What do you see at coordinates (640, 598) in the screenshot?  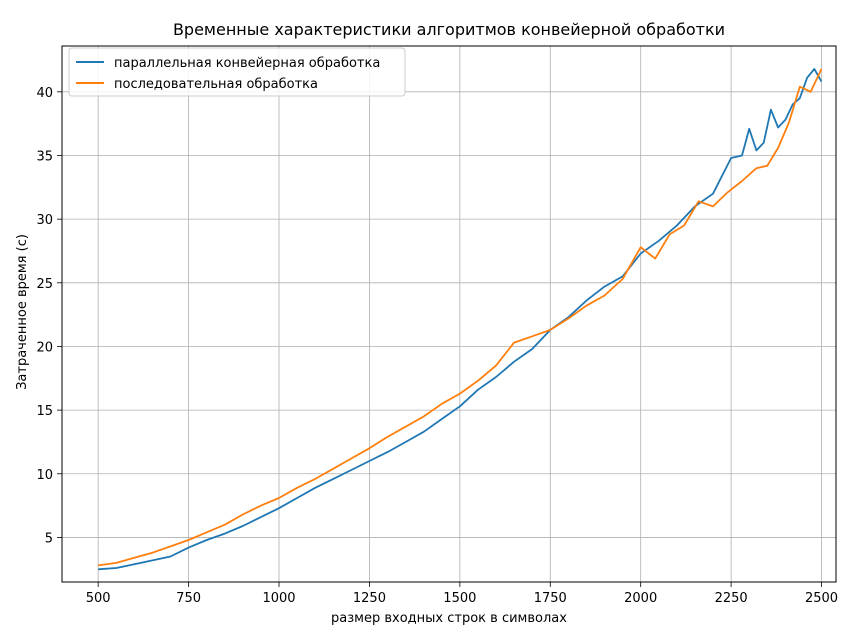 I see `x-tick-label: 2000` at bounding box center [640, 598].